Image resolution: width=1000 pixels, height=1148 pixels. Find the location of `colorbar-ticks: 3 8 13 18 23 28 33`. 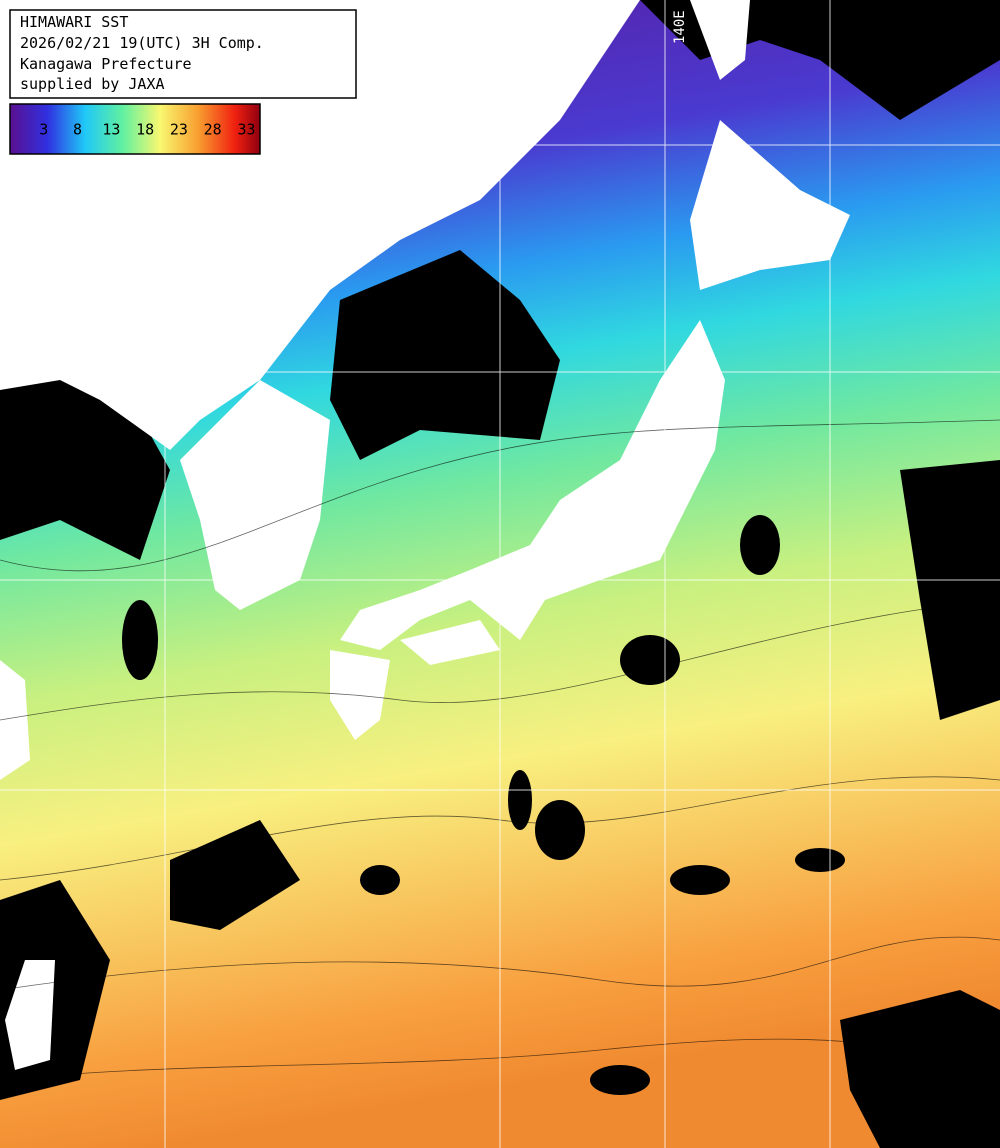

colorbar-ticks: 3 8 13 18 23 28 33 is located at coordinates (147, 130).